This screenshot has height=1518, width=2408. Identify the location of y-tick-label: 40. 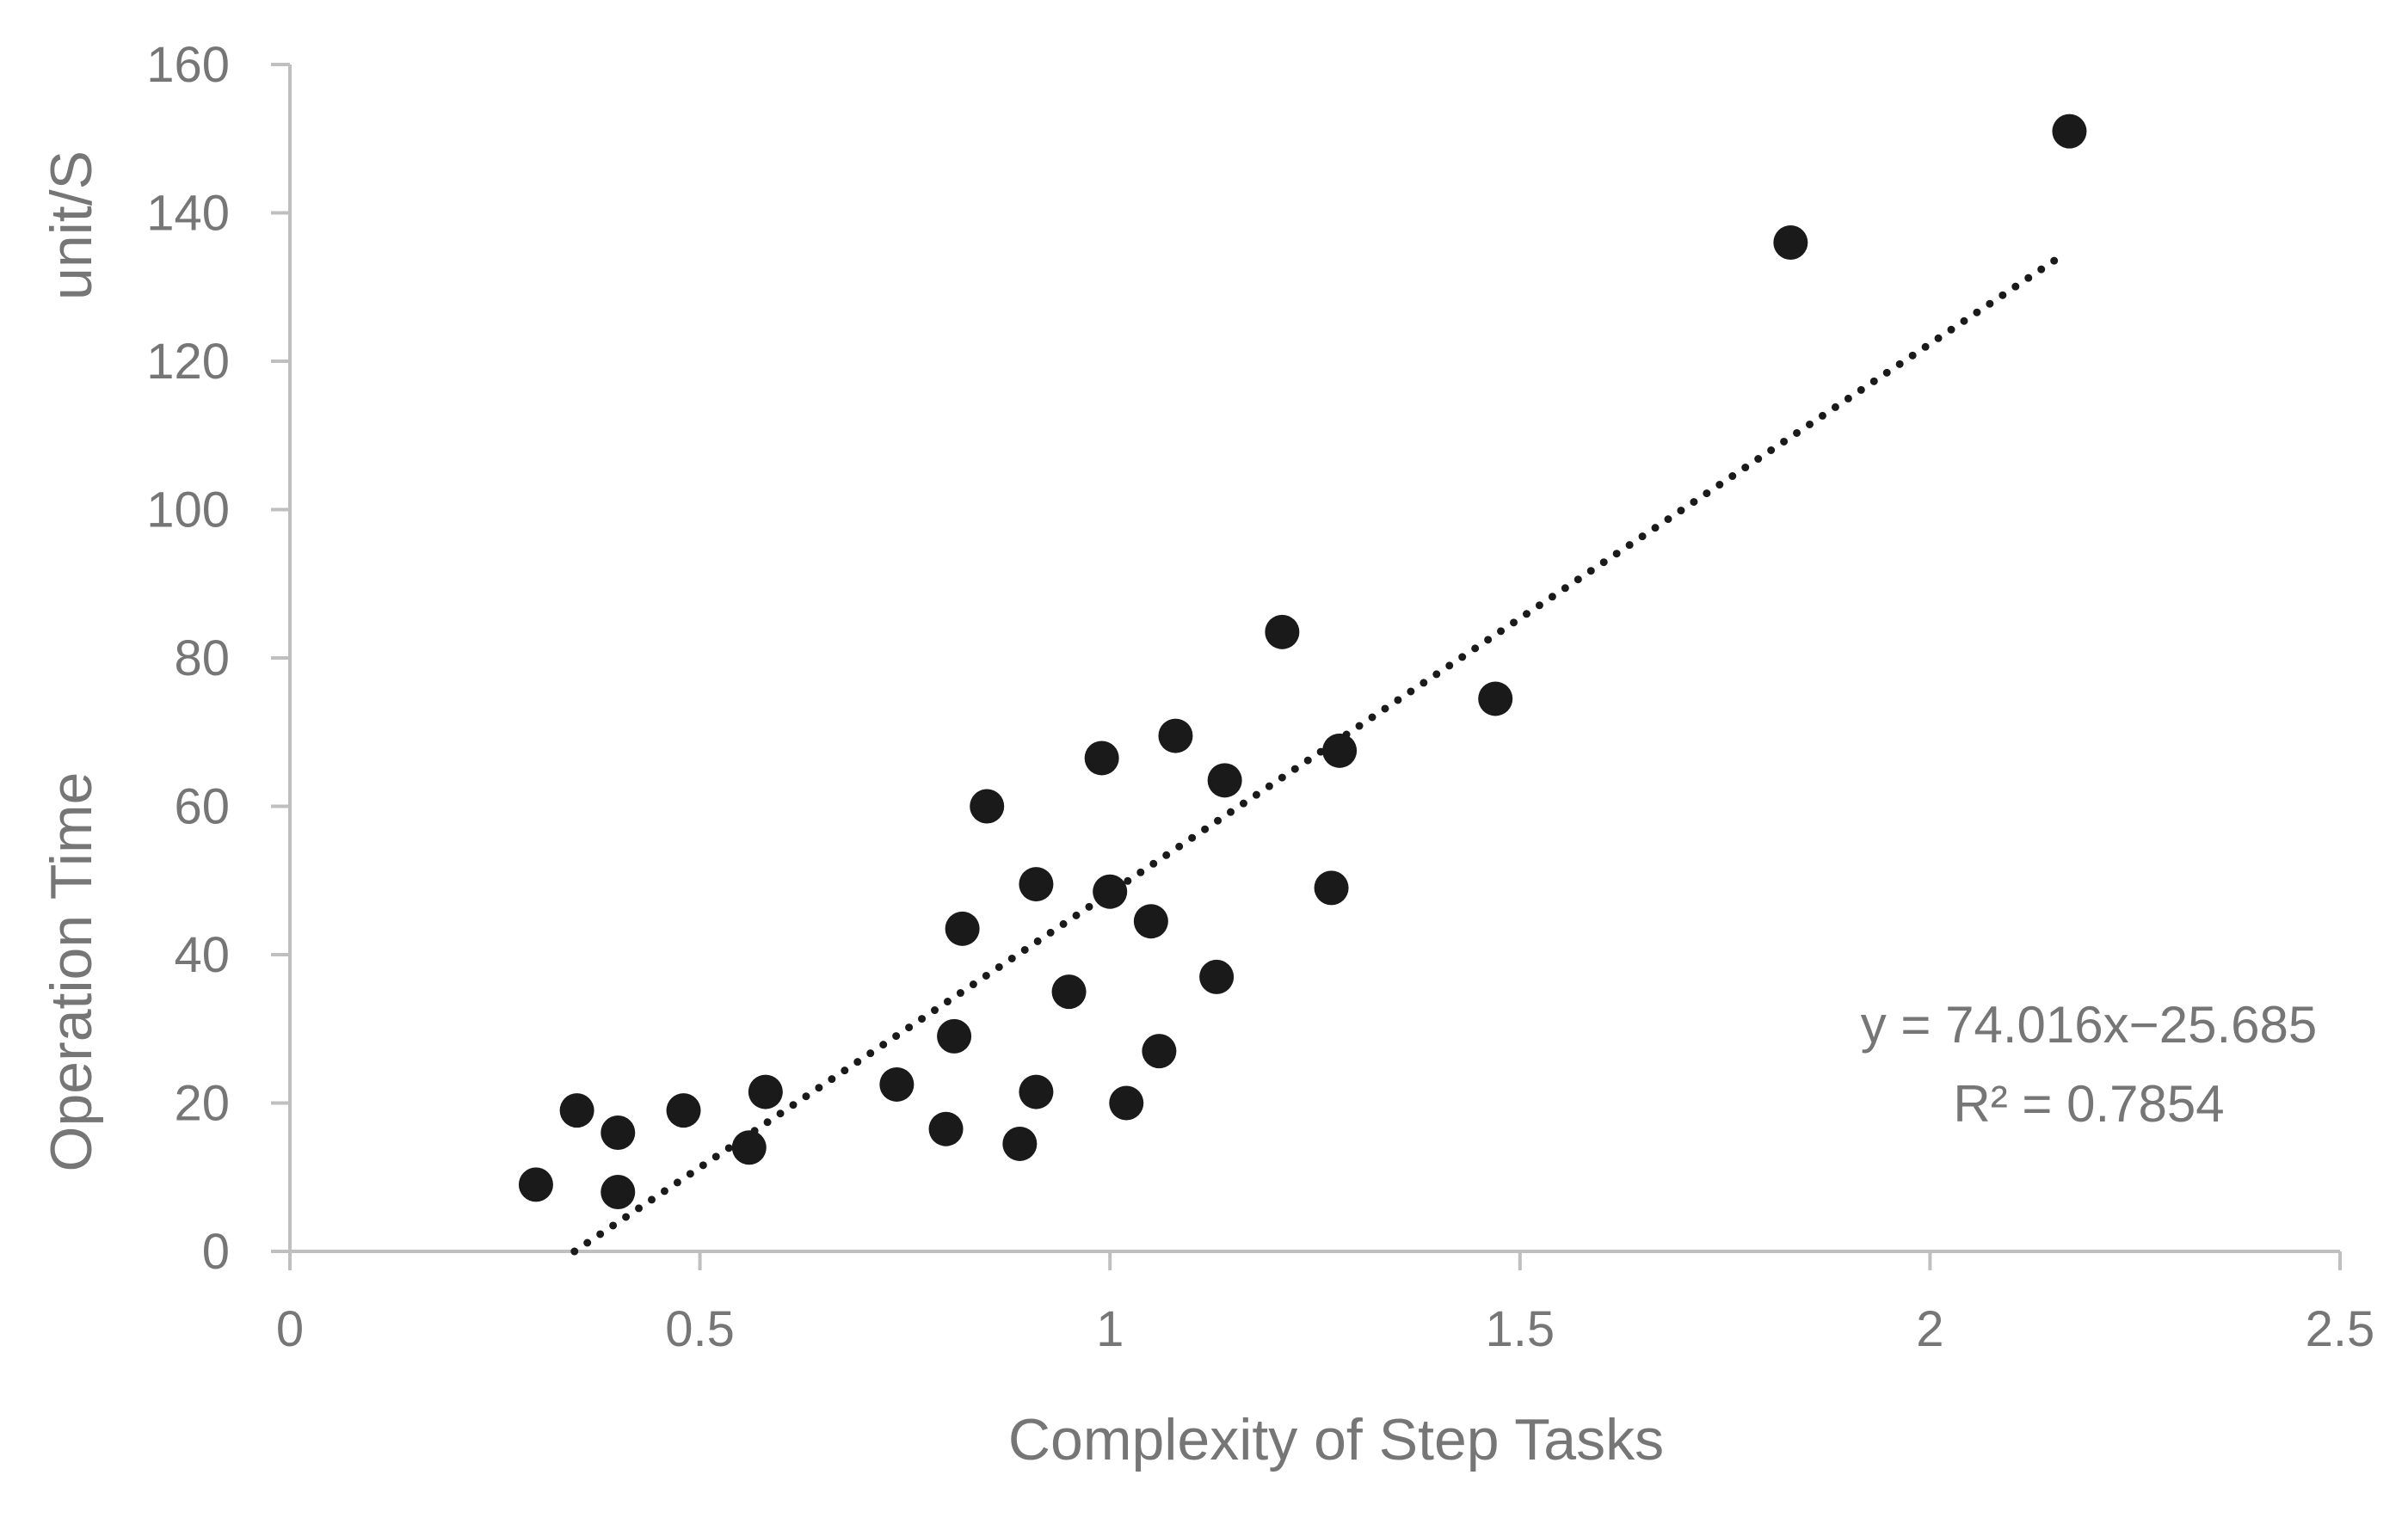
(202, 955).